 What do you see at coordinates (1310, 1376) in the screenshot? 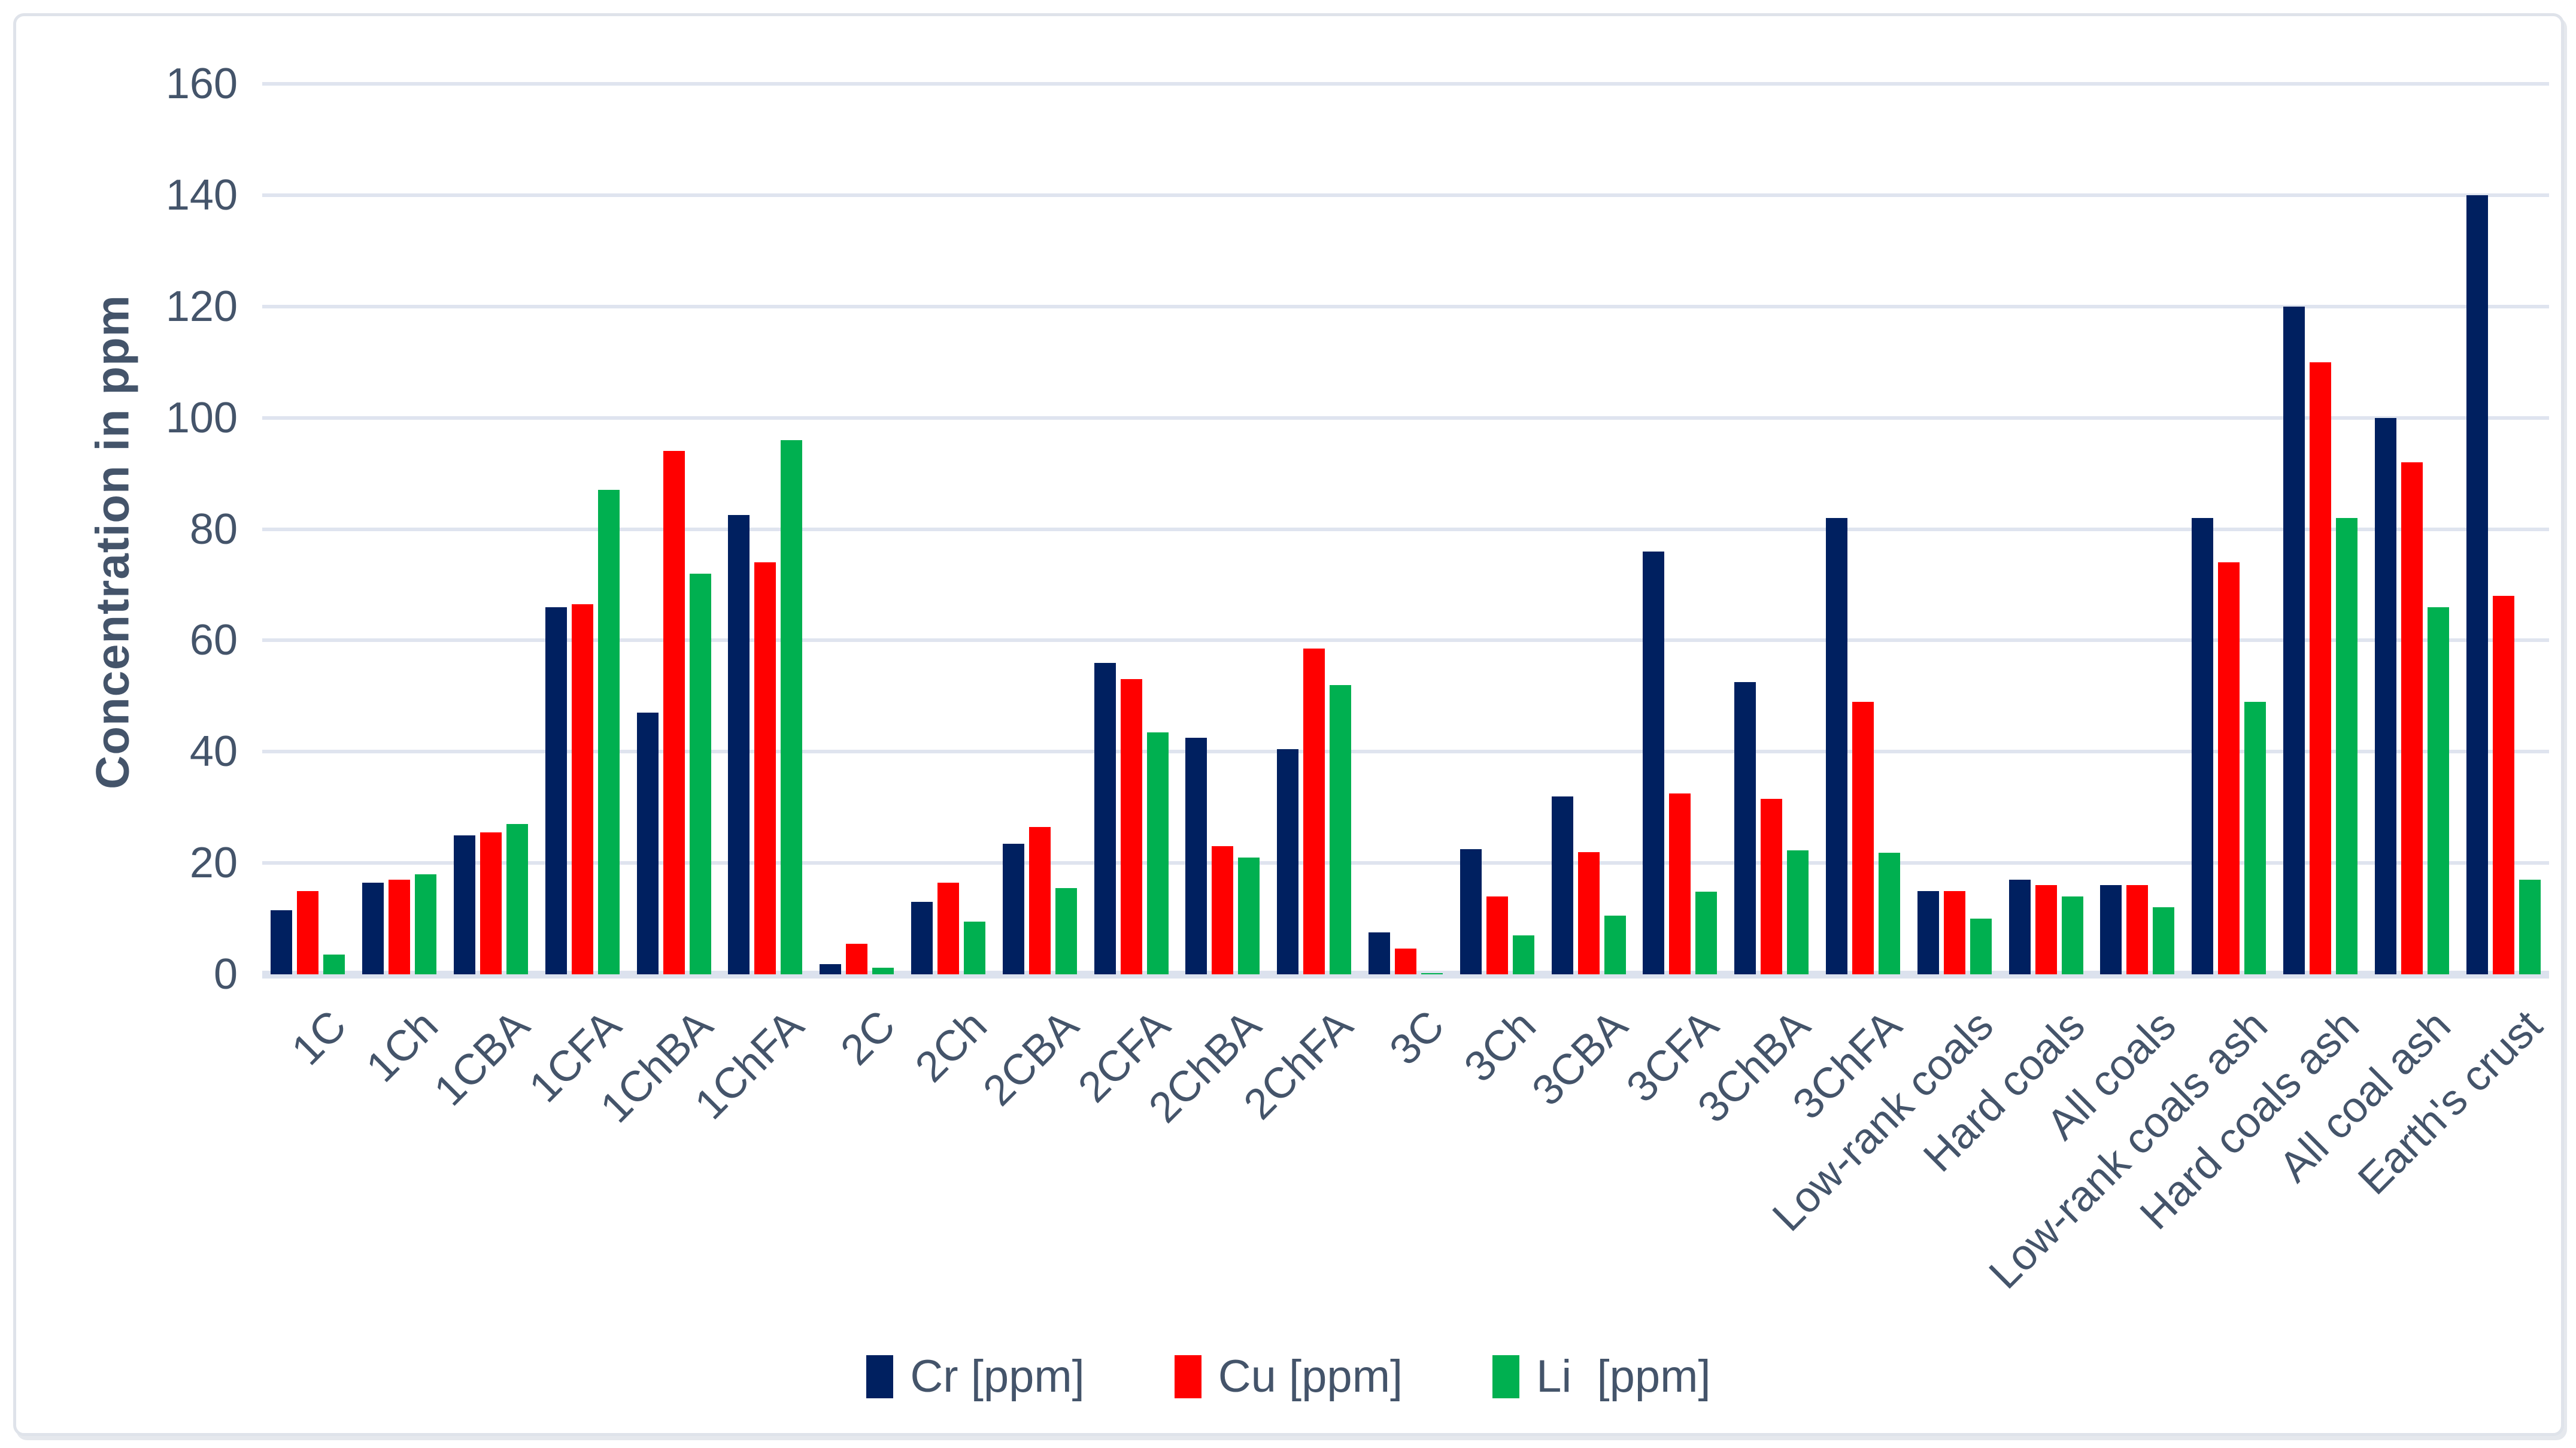
I see `legend-label: Cu [ppm]` at bounding box center [1310, 1376].